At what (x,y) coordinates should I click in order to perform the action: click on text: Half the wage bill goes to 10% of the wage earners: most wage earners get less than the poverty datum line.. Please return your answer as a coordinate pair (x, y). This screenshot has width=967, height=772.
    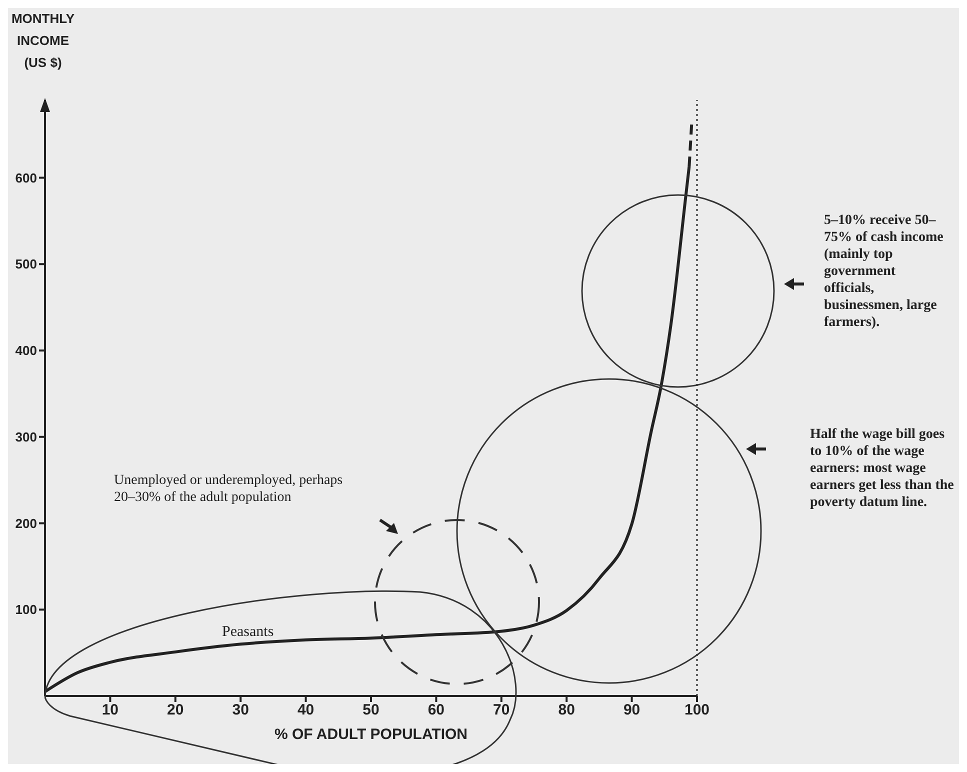
    Looking at the image, I should click on (882, 468).